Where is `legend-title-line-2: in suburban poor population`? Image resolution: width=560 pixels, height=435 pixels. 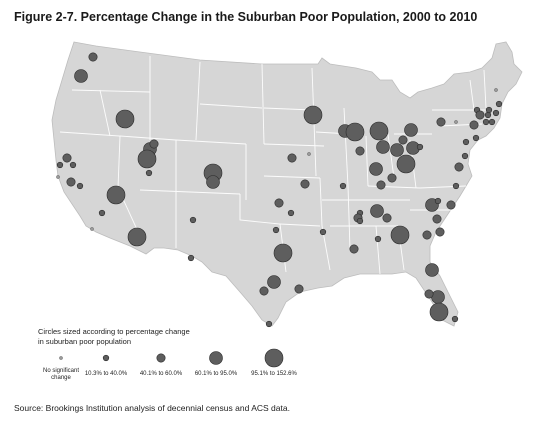
legend-title-line-2: in suburban poor population is located at coordinates (84, 341).